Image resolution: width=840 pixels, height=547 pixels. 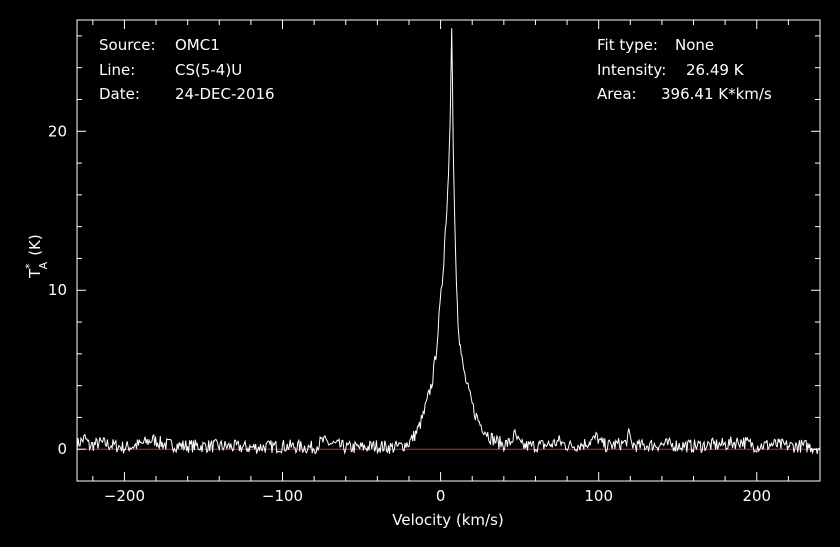 I want to click on y-tick-label: 10, so click(x=57, y=290).